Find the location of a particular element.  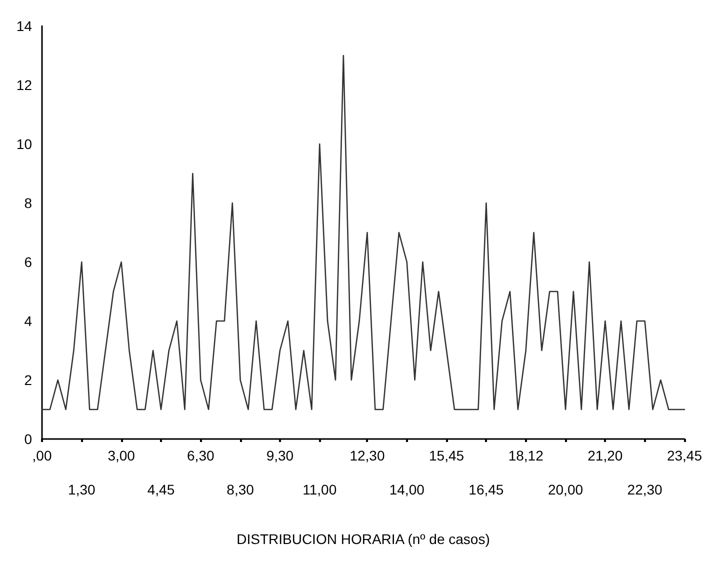

x-tick-label: 22,30 is located at coordinates (645, 490).